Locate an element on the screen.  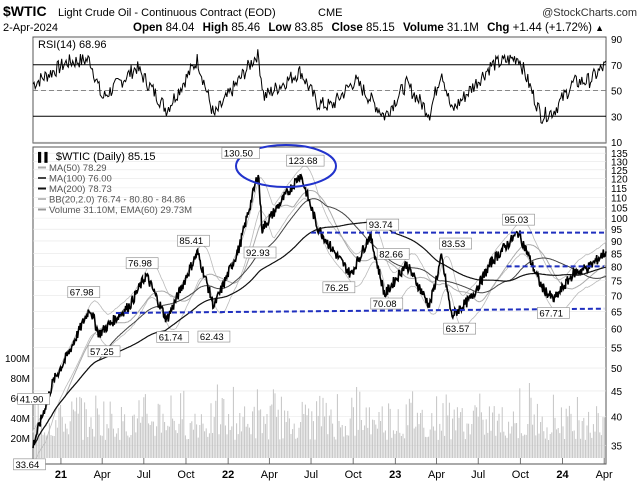
chg-label: Chg is located at coordinates (498, 28).